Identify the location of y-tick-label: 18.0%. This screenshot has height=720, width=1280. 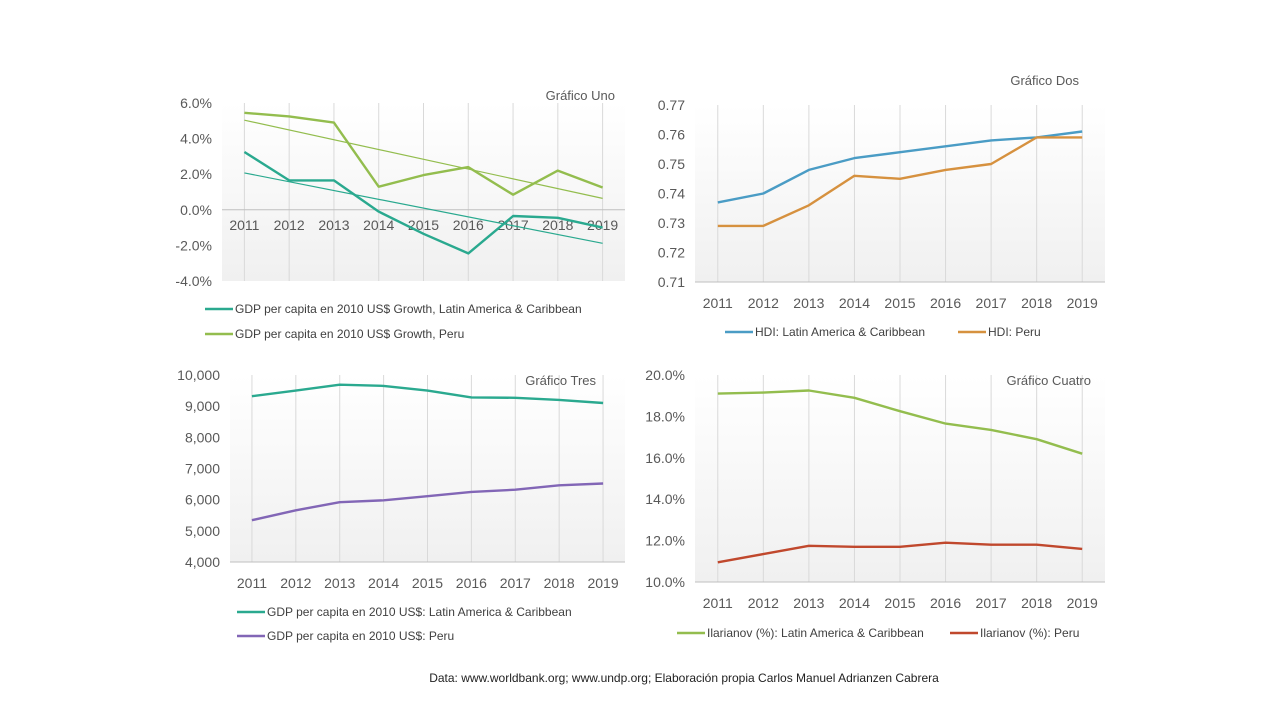
(665, 416).